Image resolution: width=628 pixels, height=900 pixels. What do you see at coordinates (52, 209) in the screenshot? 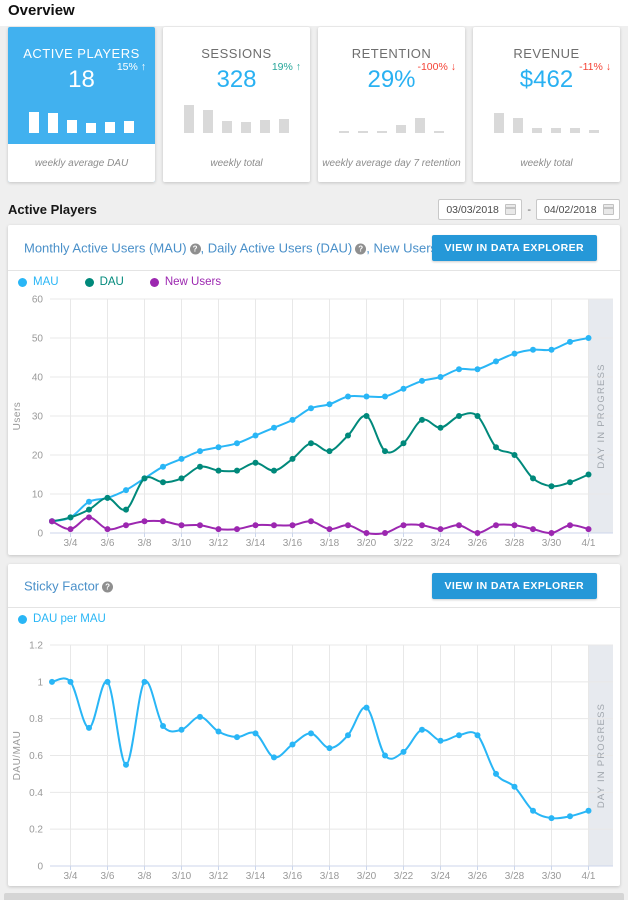
I see `section-title: Active Players` at bounding box center [52, 209].